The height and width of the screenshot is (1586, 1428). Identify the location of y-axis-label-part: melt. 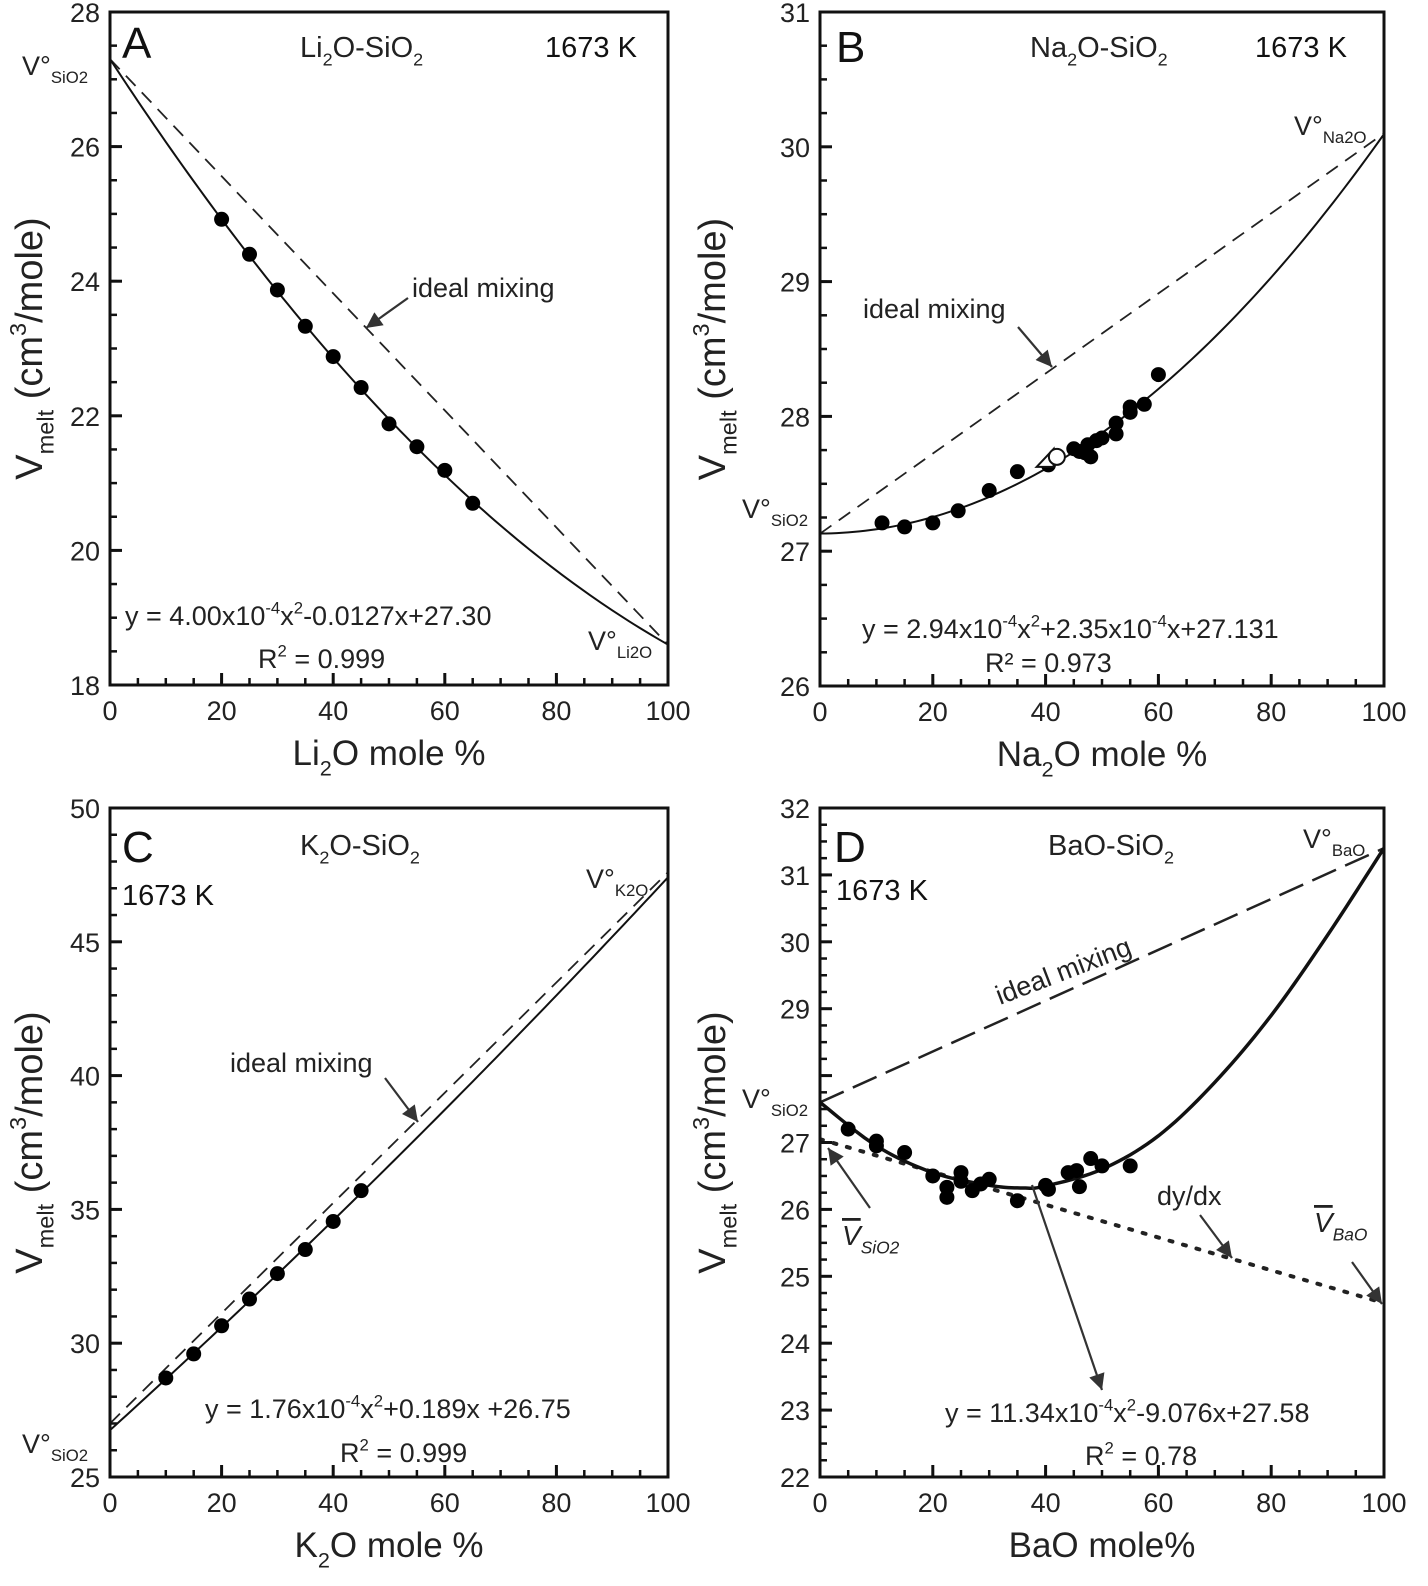
(728, 1225).